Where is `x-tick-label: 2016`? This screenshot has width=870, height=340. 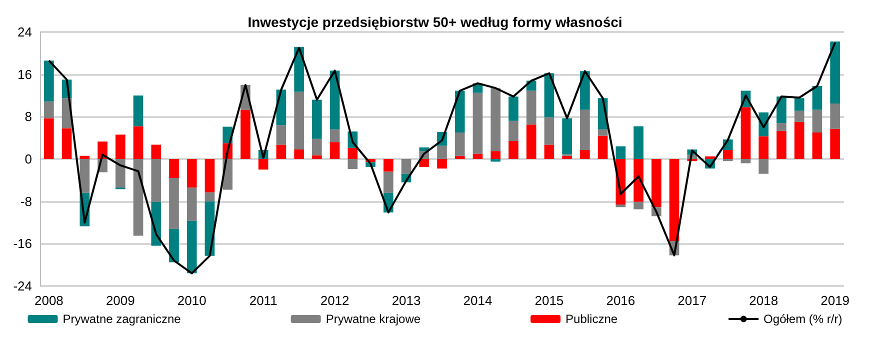
x-tick-label: 2016 is located at coordinates (621, 300).